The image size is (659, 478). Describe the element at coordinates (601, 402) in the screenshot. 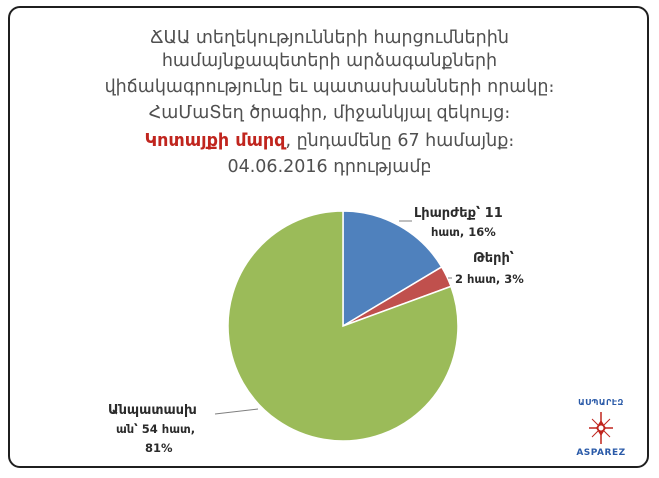

I see `logo-text-armenian: ԱՍՊԱՐԷԶ` at that location.